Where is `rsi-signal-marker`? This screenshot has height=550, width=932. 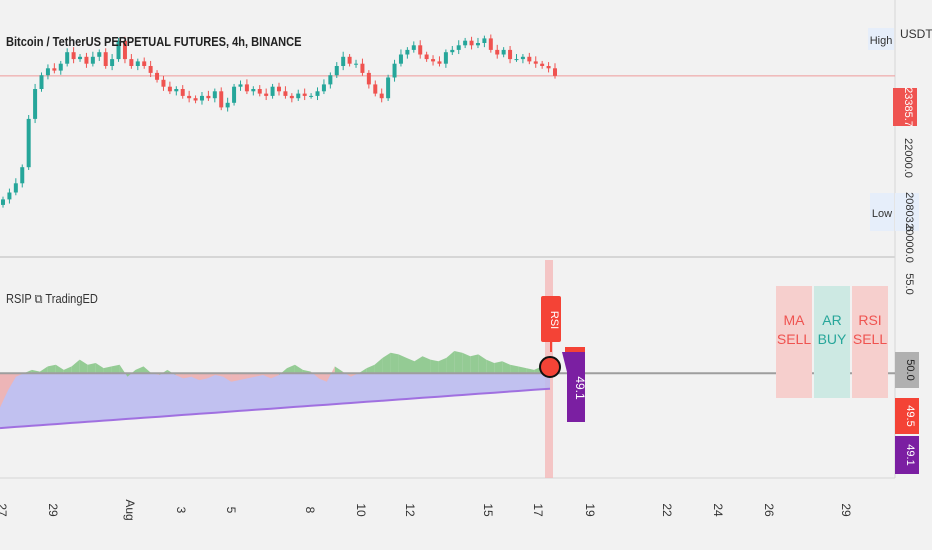
rsi-signal-marker is located at coordinates (551, 319).